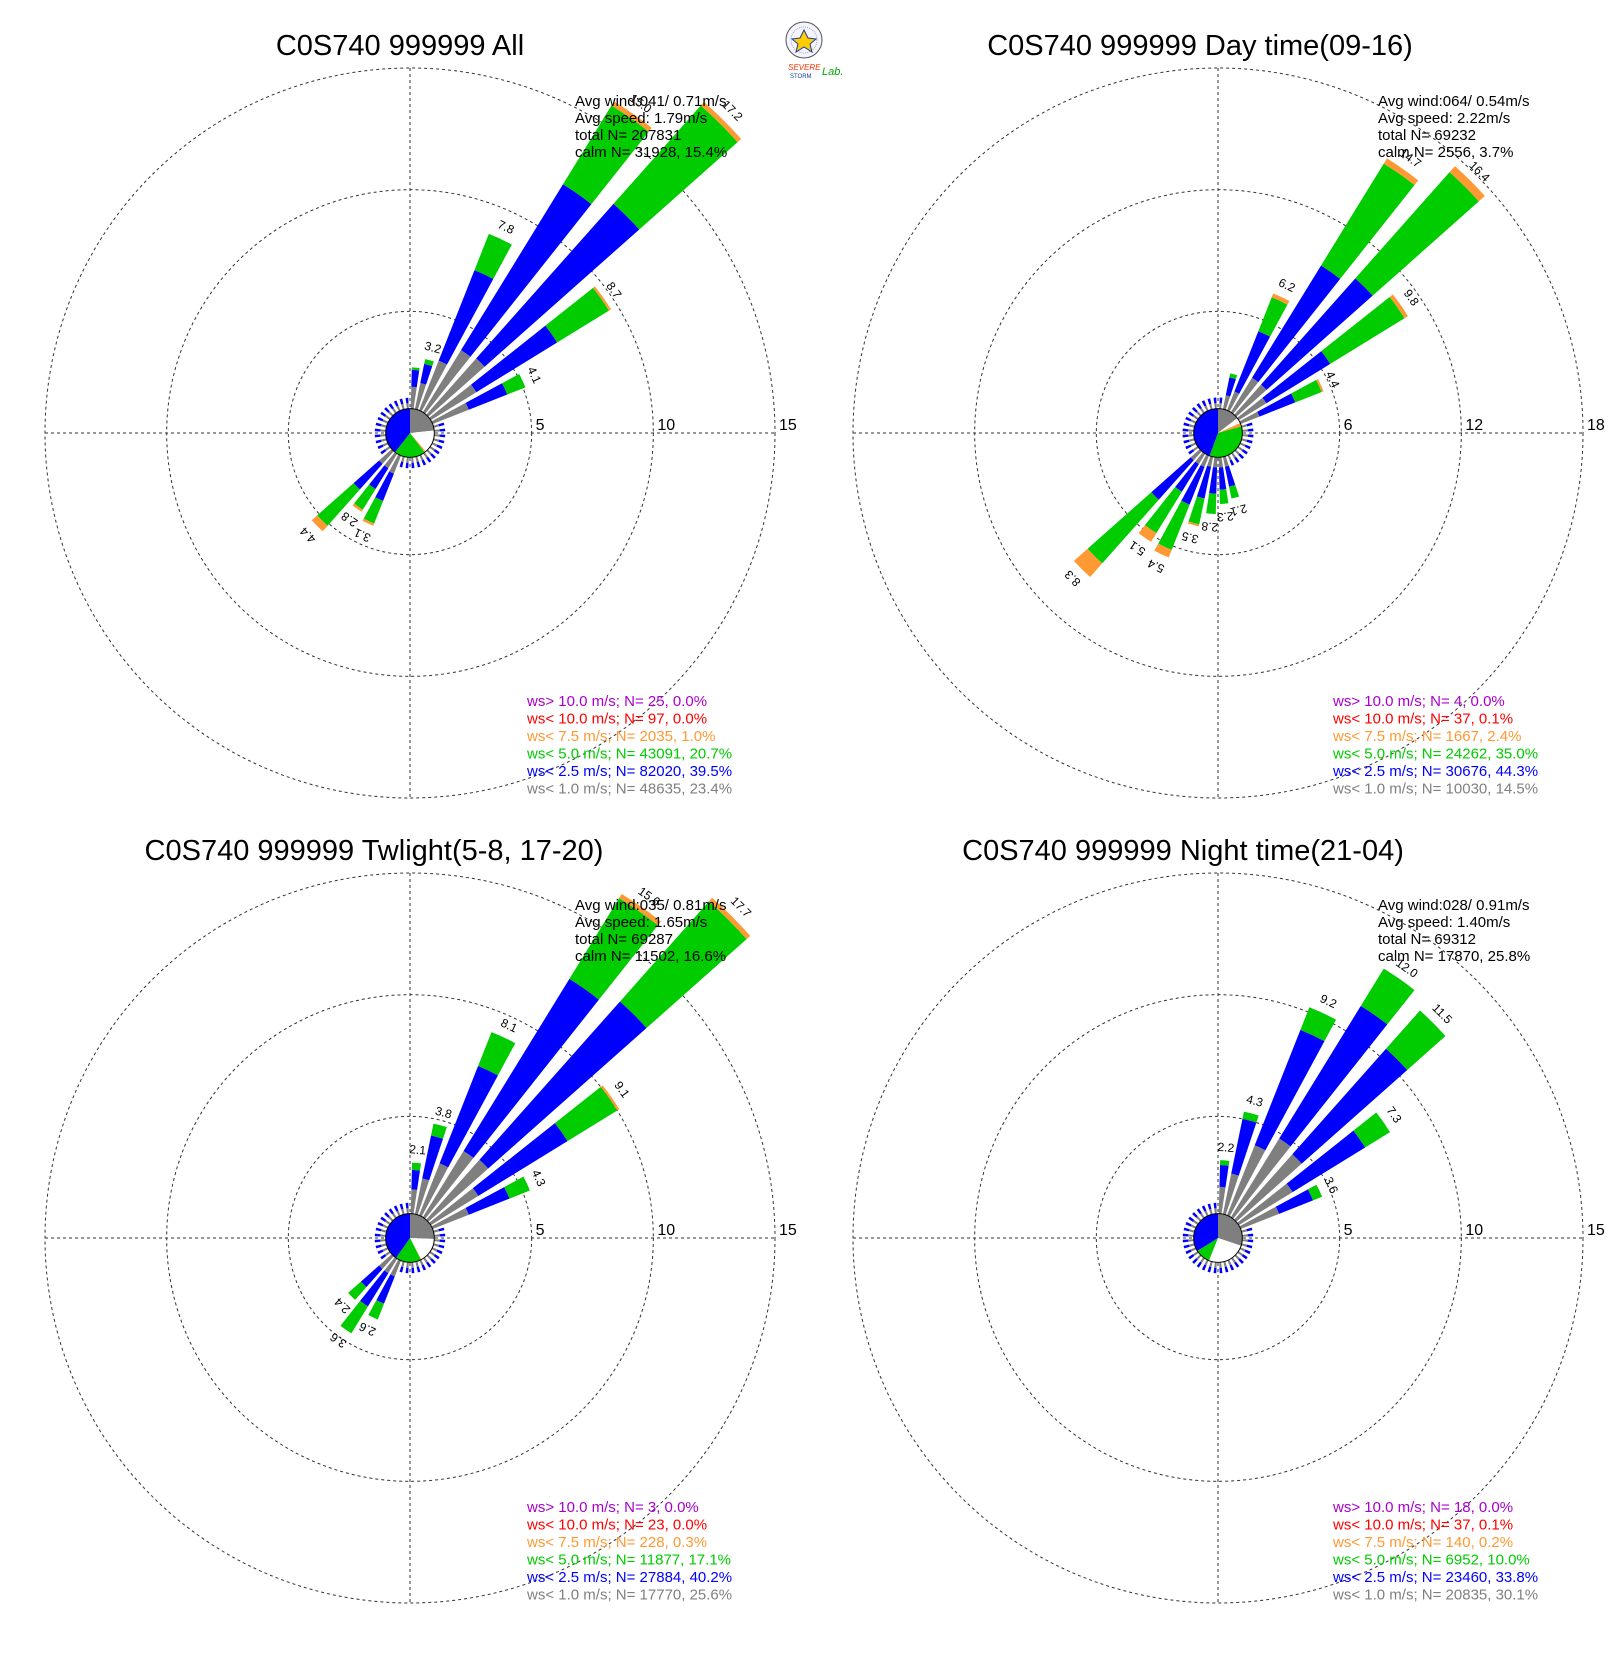 The width and height of the screenshot is (1620, 1660). I want to click on ring-label: 6, so click(1348, 425).